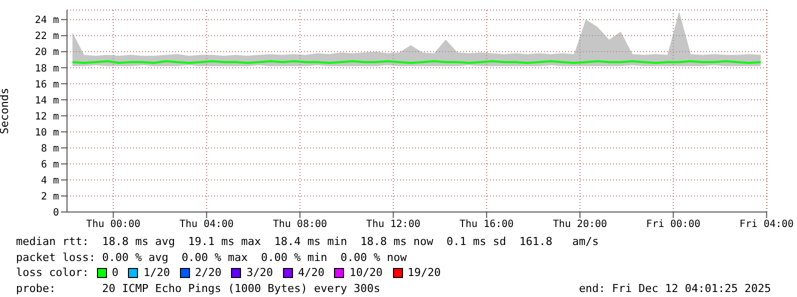  I want to click on y-tick-label: 20 m, so click(46, 52).